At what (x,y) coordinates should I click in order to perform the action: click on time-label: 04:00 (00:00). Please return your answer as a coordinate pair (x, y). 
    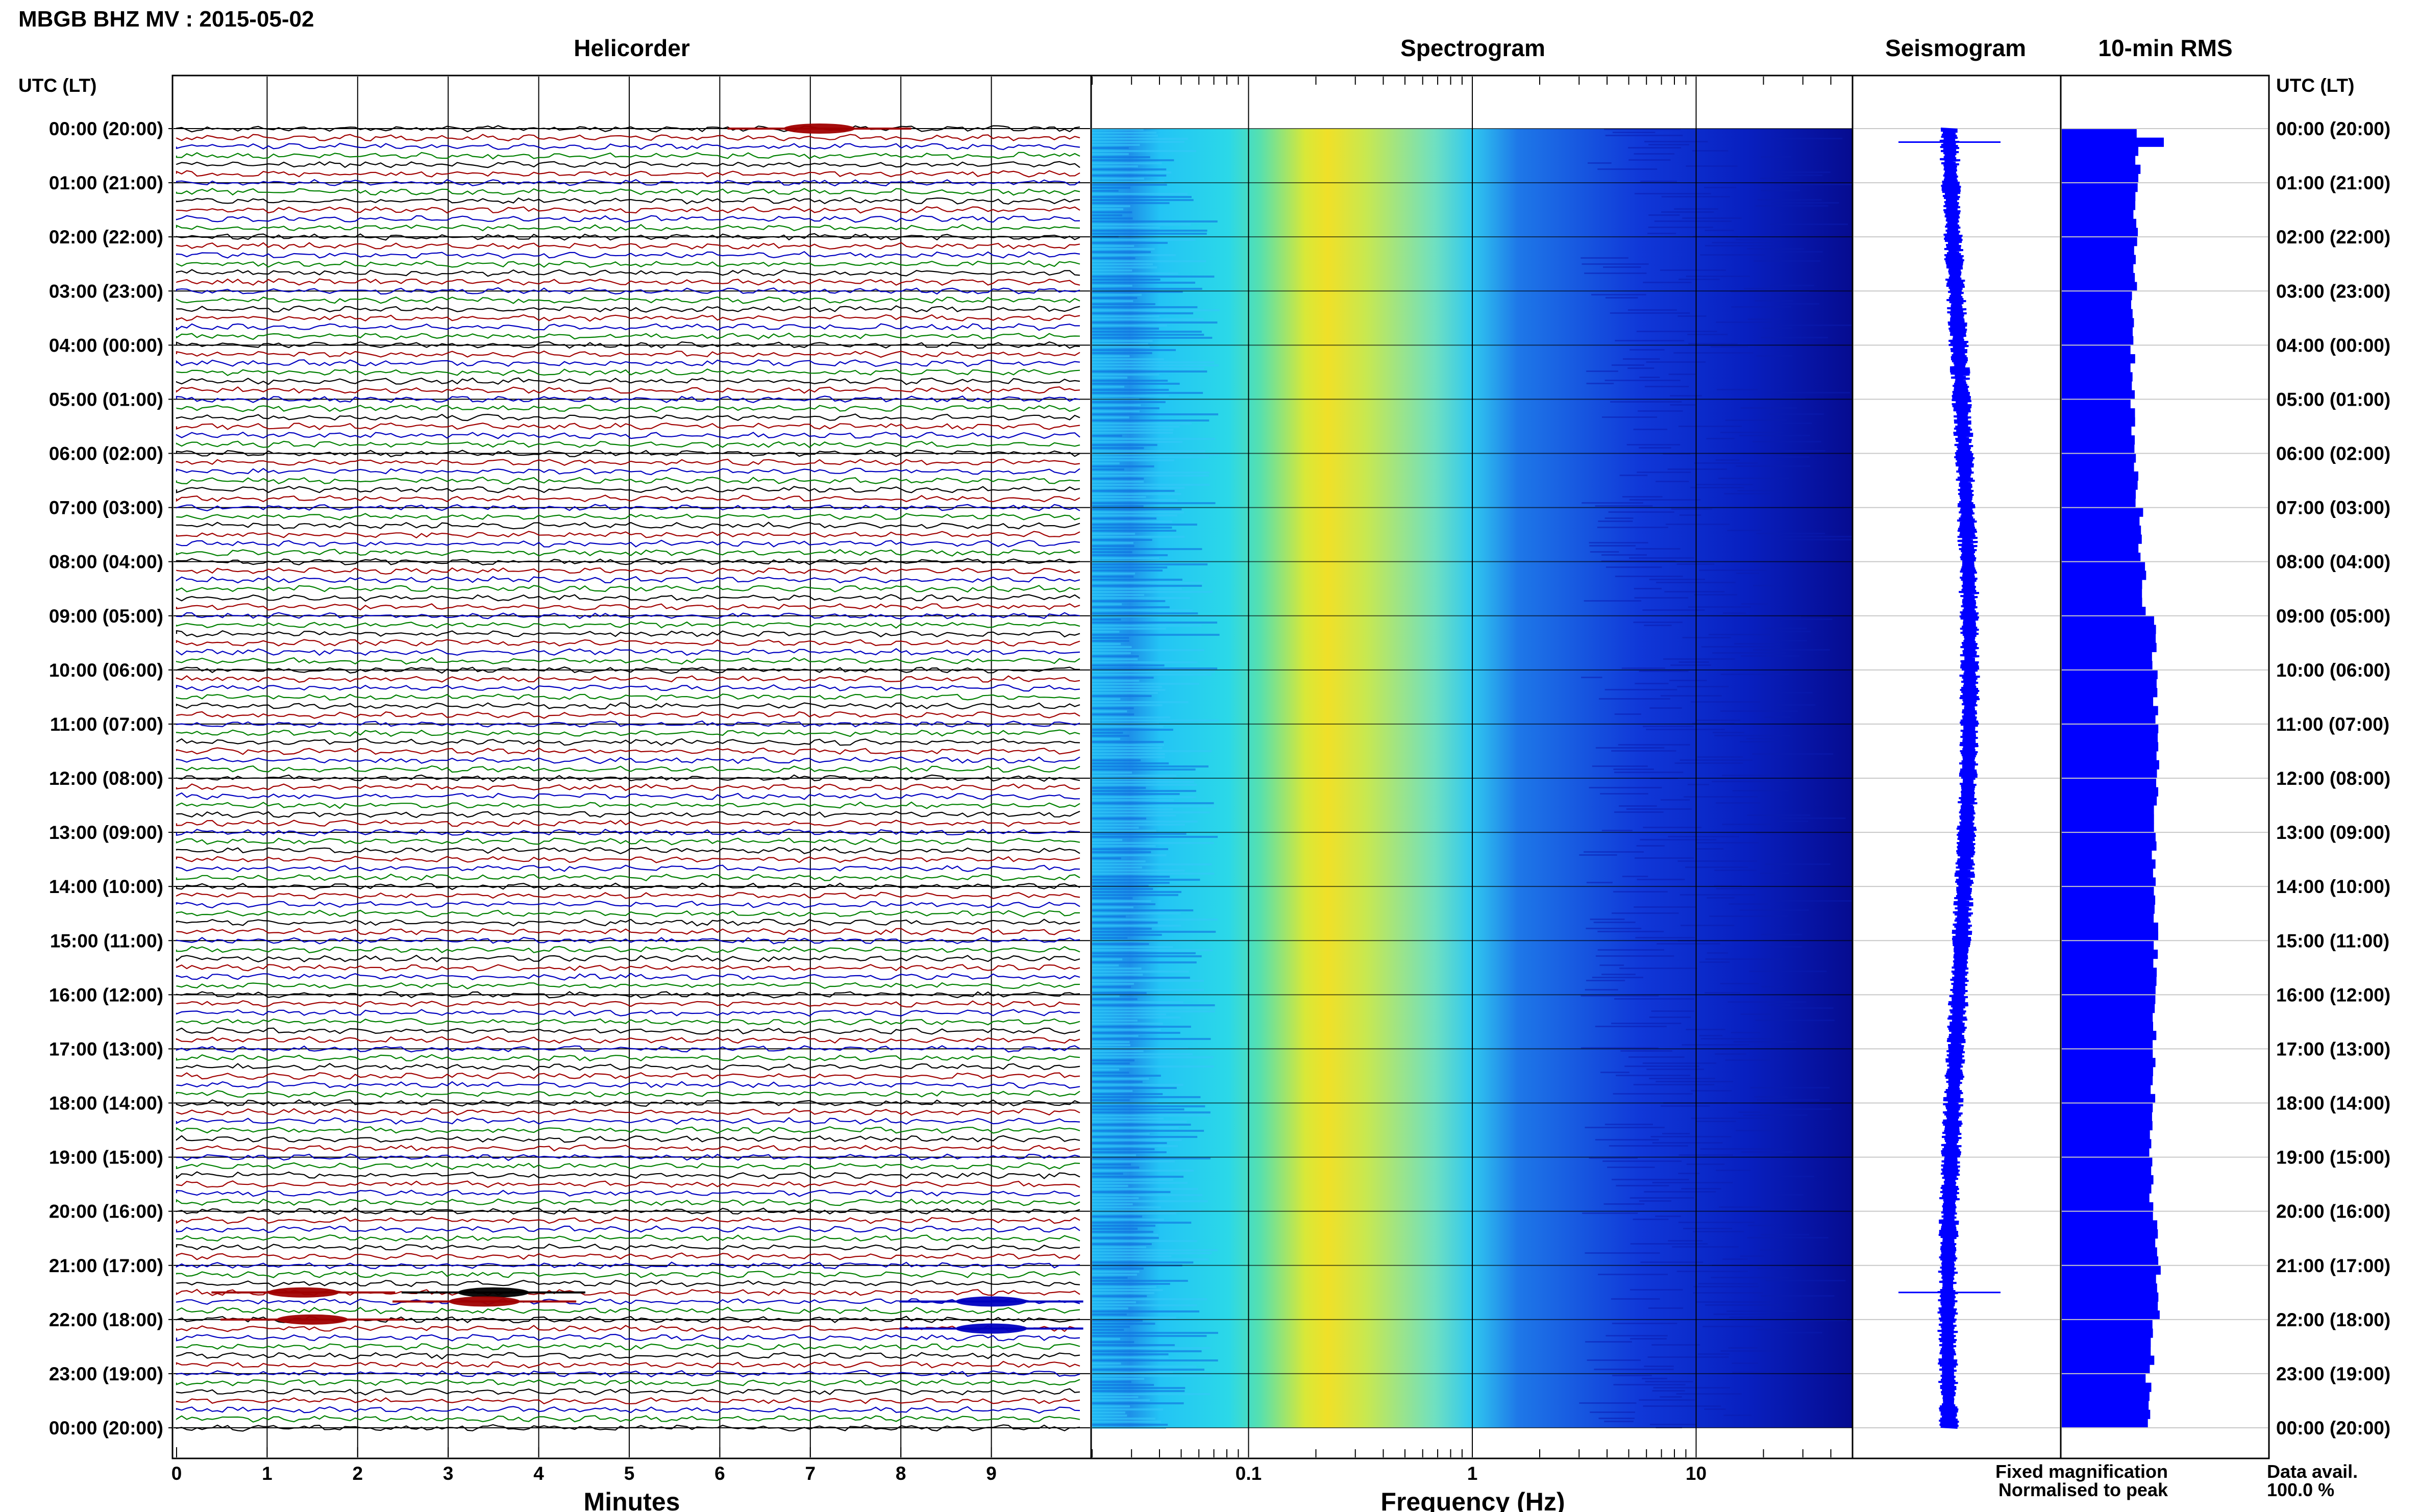
    Looking at the image, I should click on (2333, 345).